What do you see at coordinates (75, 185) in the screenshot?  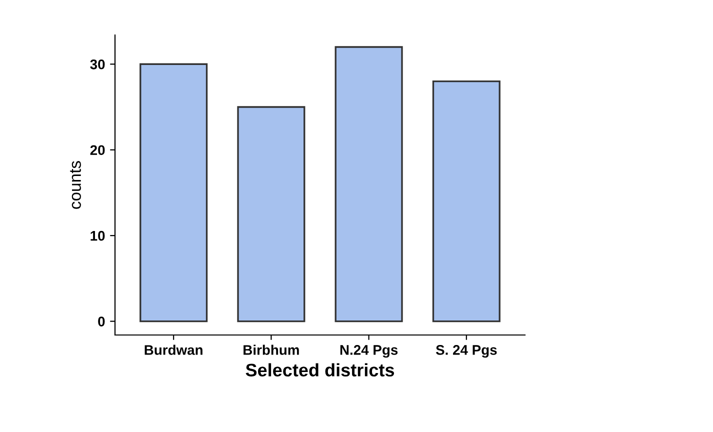 I see `y-axis-title: counts` at bounding box center [75, 185].